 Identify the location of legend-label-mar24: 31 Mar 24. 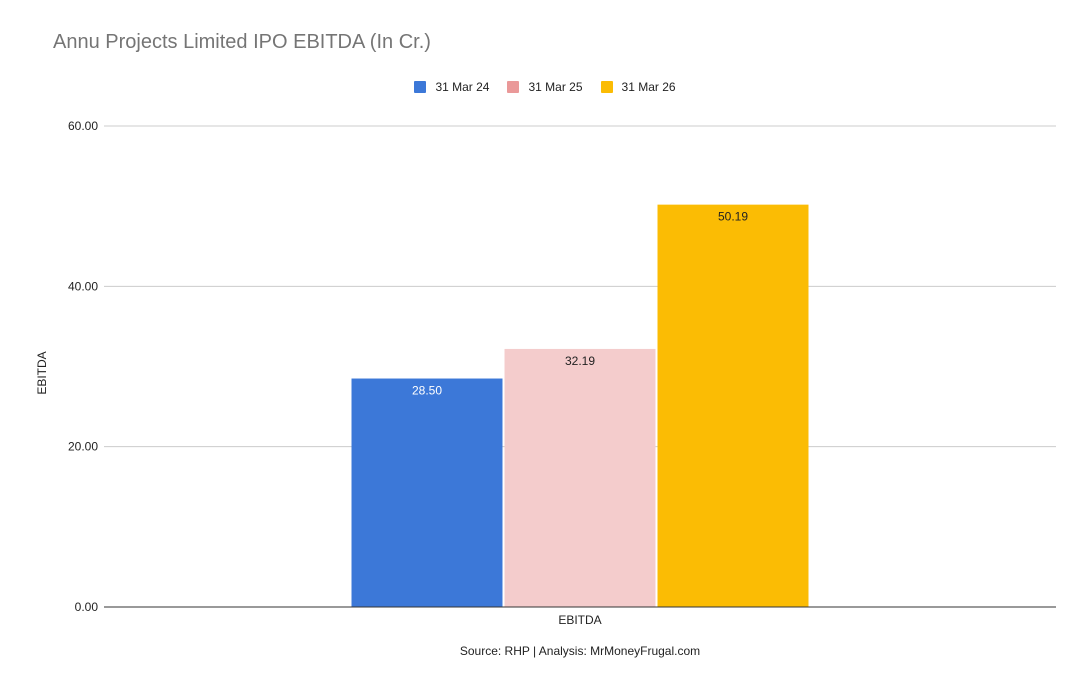
(462, 87).